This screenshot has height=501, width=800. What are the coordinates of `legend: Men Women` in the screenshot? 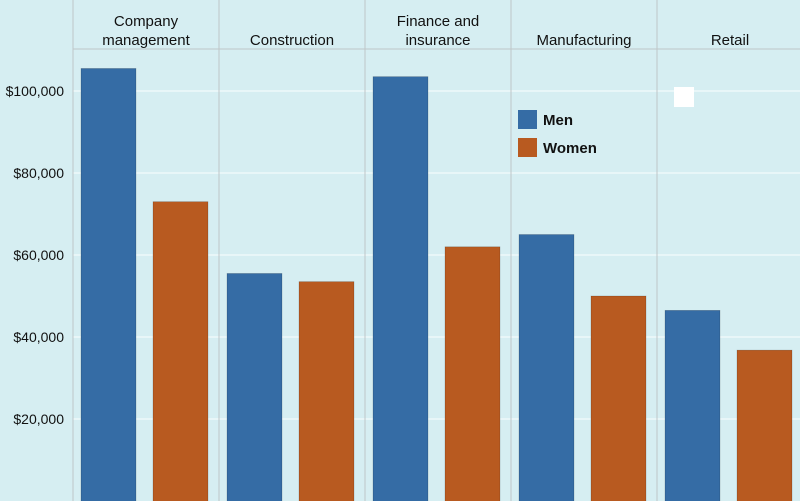 It's located at (557, 133).